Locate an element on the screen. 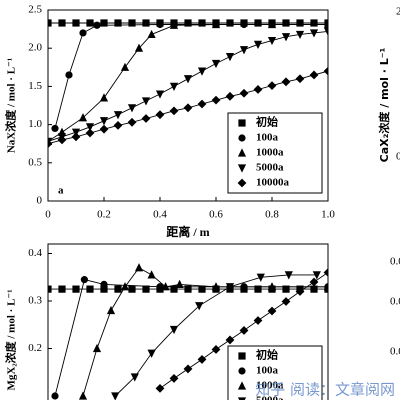 This screenshot has height=400, width=400. cropped-ylabel: CaX₂浓度 / mol · L⁻¹ is located at coordinates (384, 104).